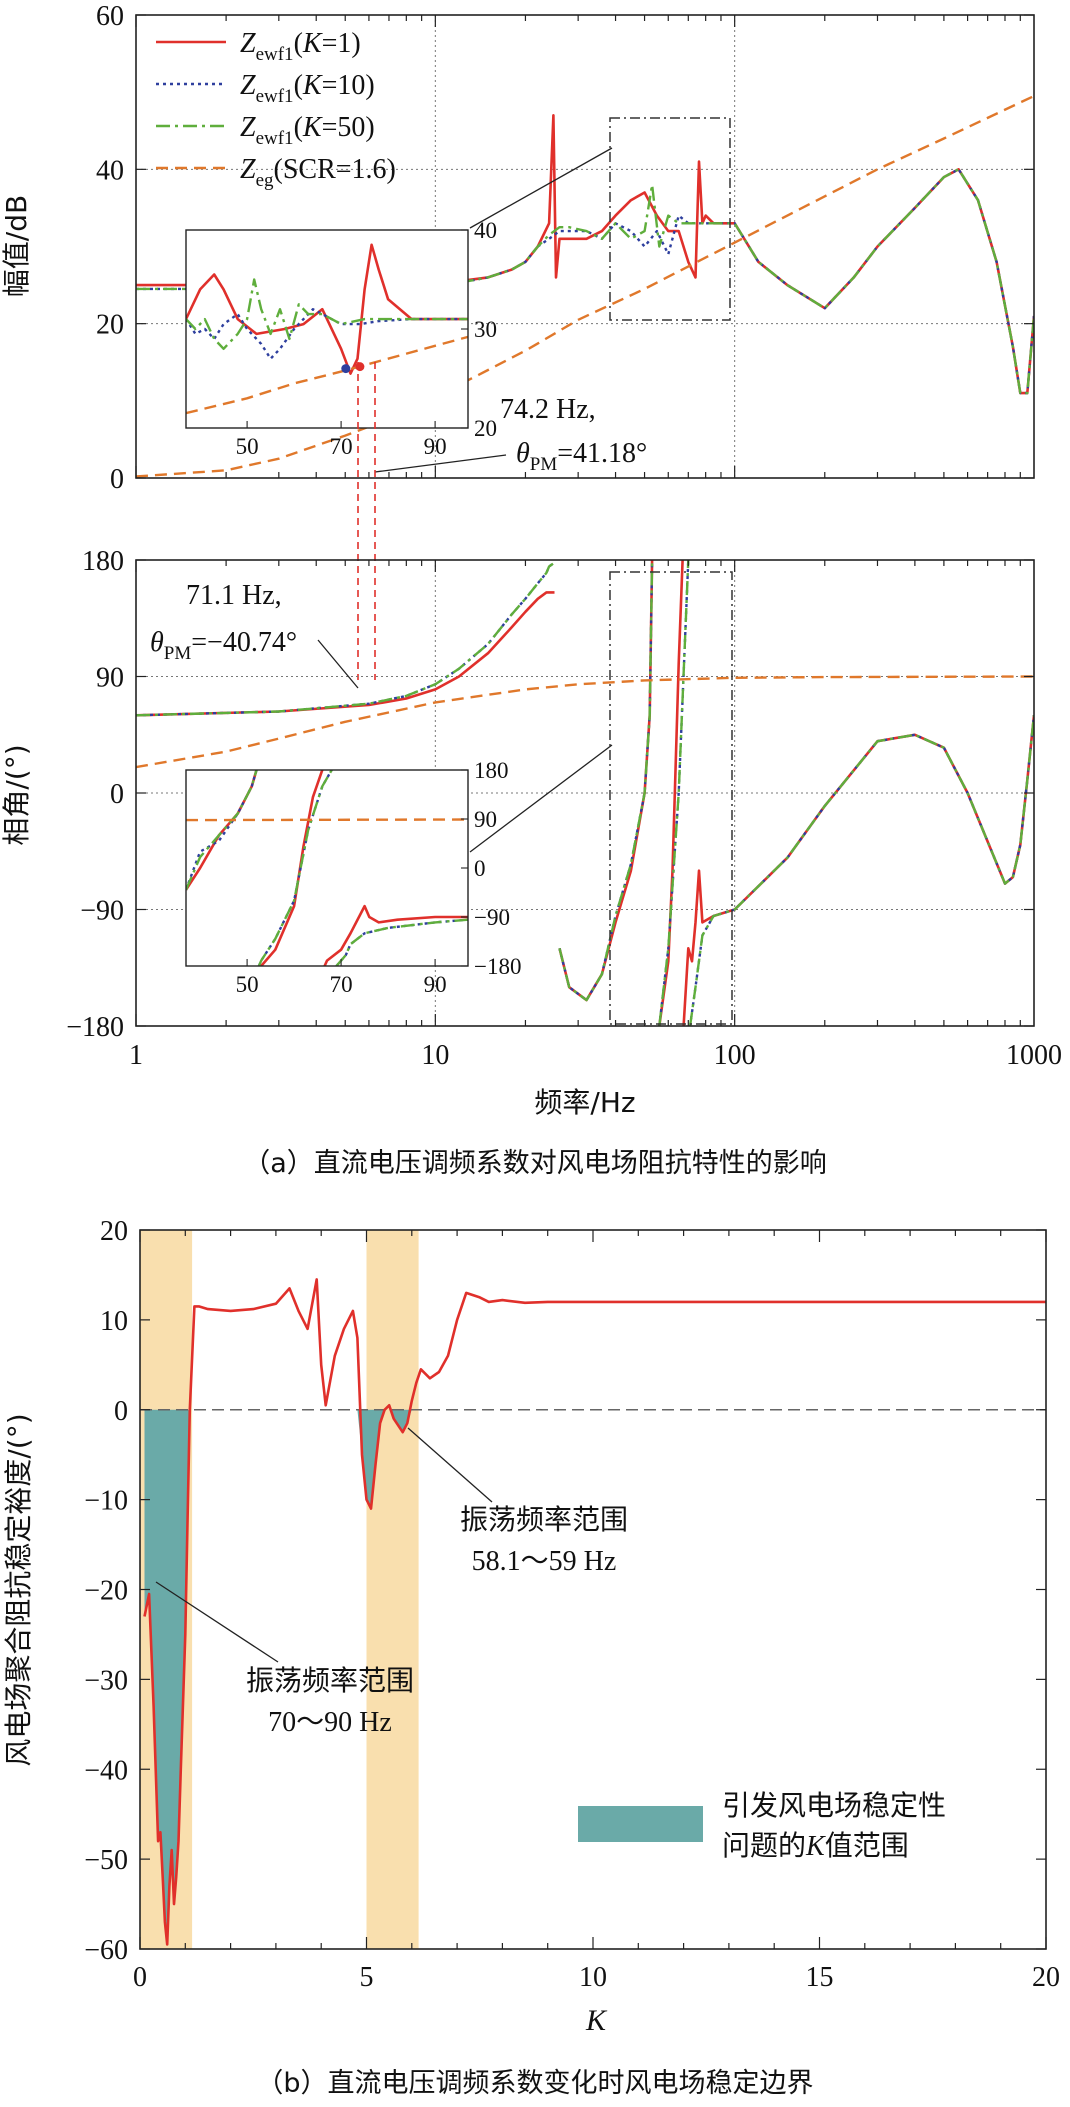 Image resolution: width=1070 pixels, height=2107 pixels. I want to click on magnitude-inset-xtick-label-70: 70, so click(341, 446).